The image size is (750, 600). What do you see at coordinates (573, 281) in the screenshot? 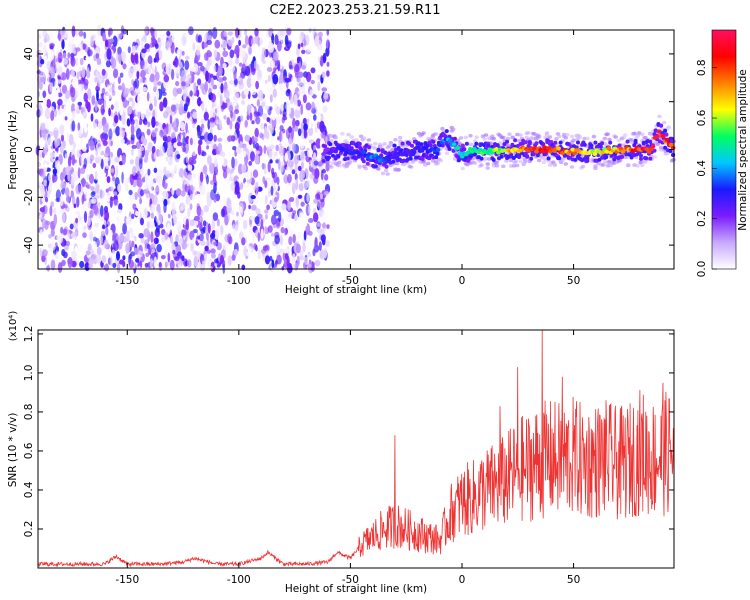
I see `x-tick-label: 50` at bounding box center [573, 281].